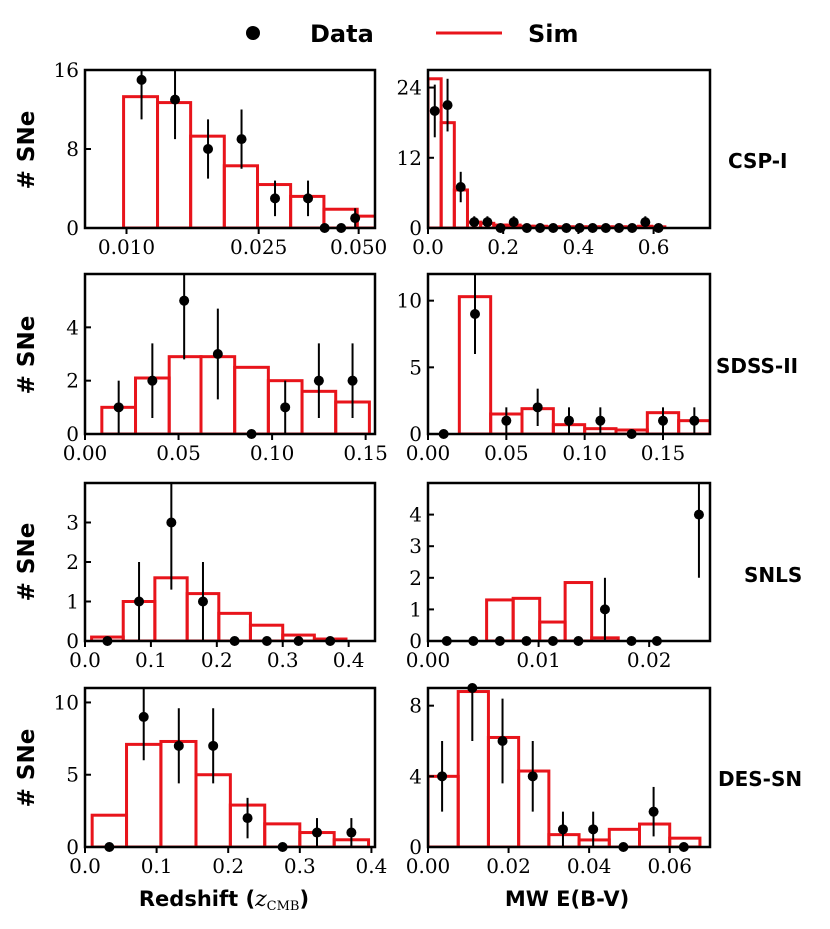  I want to click on y-tick-label: 8, so click(415, 706).